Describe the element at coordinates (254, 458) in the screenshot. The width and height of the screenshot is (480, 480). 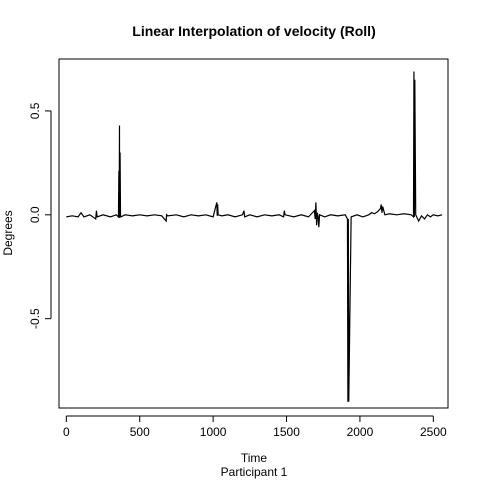
I see `x-axis-label: Time` at that location.